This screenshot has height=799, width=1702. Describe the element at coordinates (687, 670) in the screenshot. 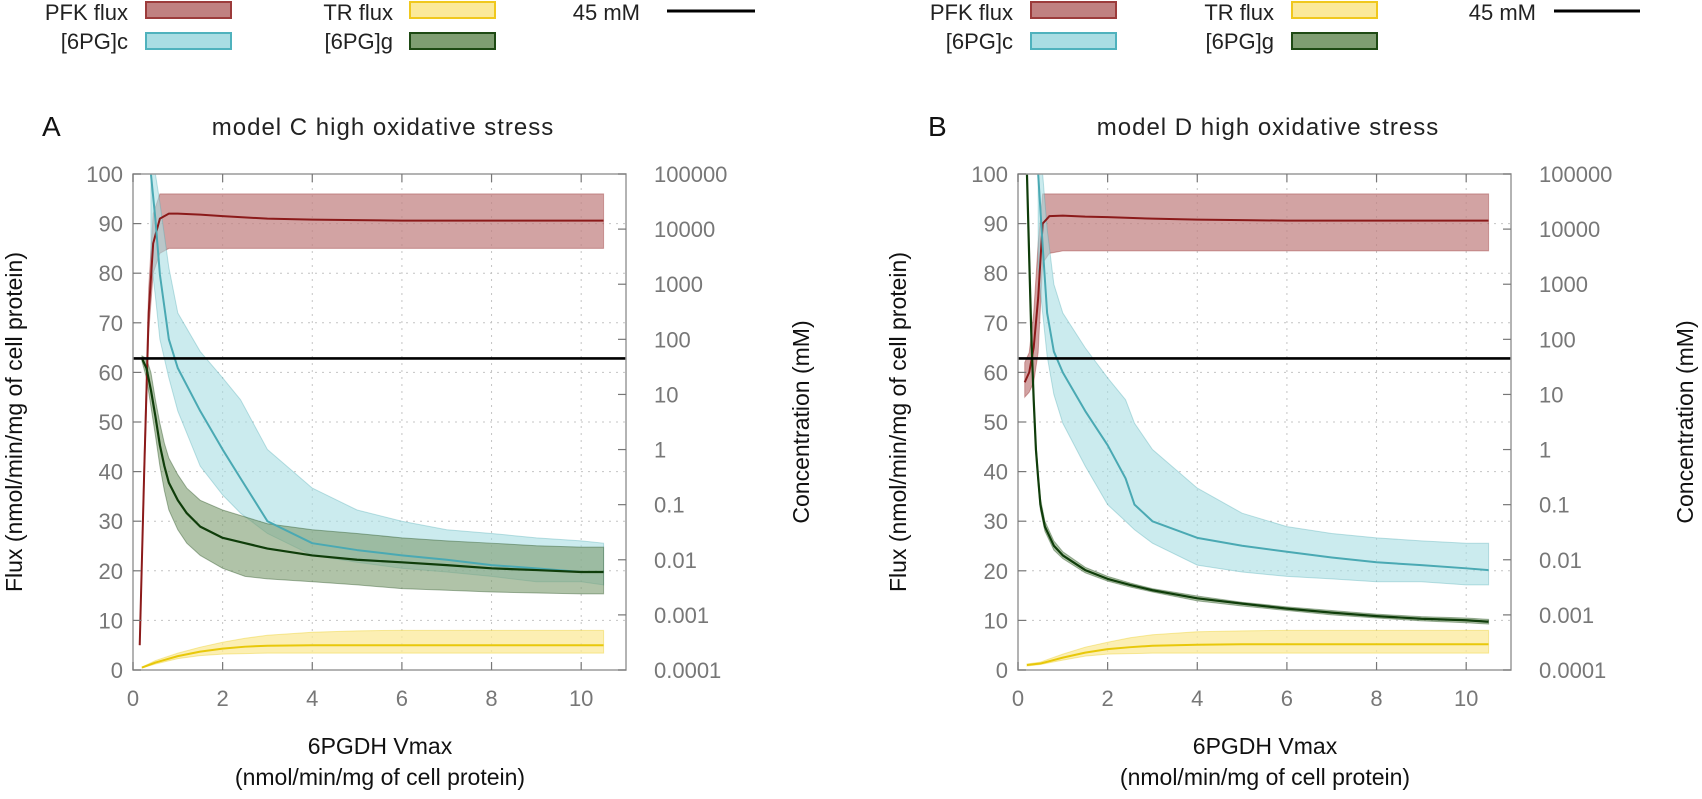

I see `y-right-tick-label: 0.0001` at that location.